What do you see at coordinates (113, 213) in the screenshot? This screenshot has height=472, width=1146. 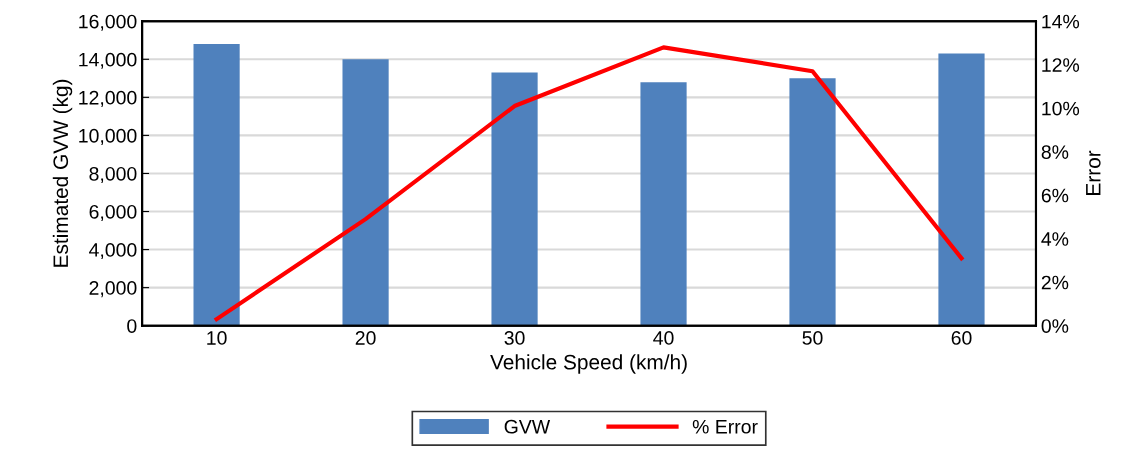 I see `y-tick-label: 6,000` at bounding box center [113, 213].